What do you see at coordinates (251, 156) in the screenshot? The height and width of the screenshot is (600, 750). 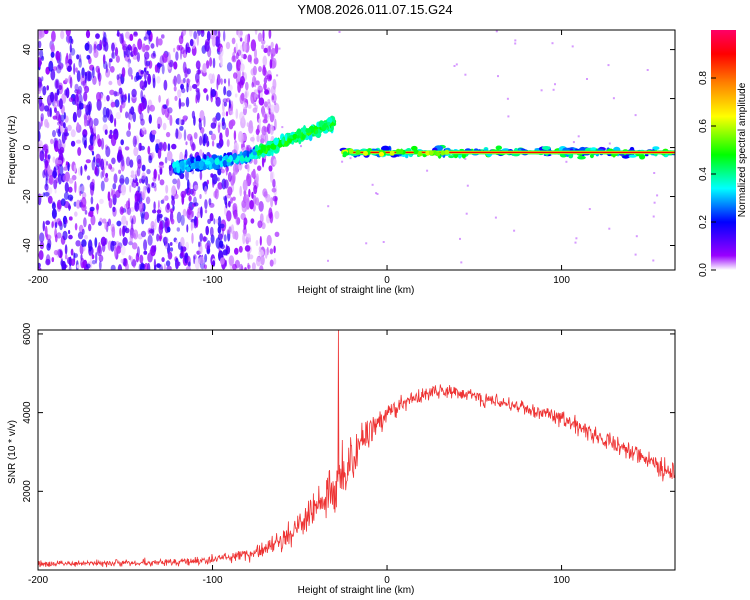 I see `chirp-blob` at bounding box center [251, 156].